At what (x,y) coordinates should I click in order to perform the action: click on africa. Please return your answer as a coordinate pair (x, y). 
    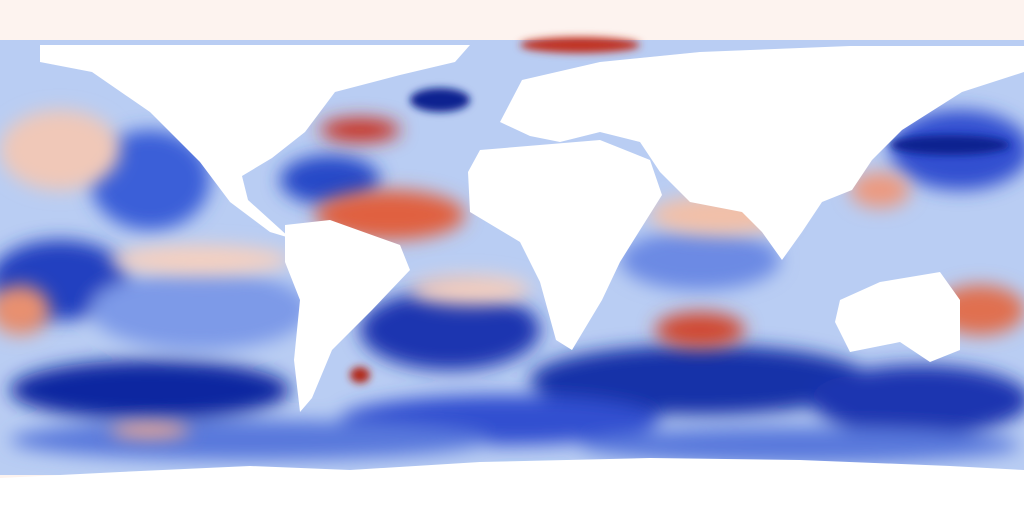
    Looking at the image, I should click on (565, 245).